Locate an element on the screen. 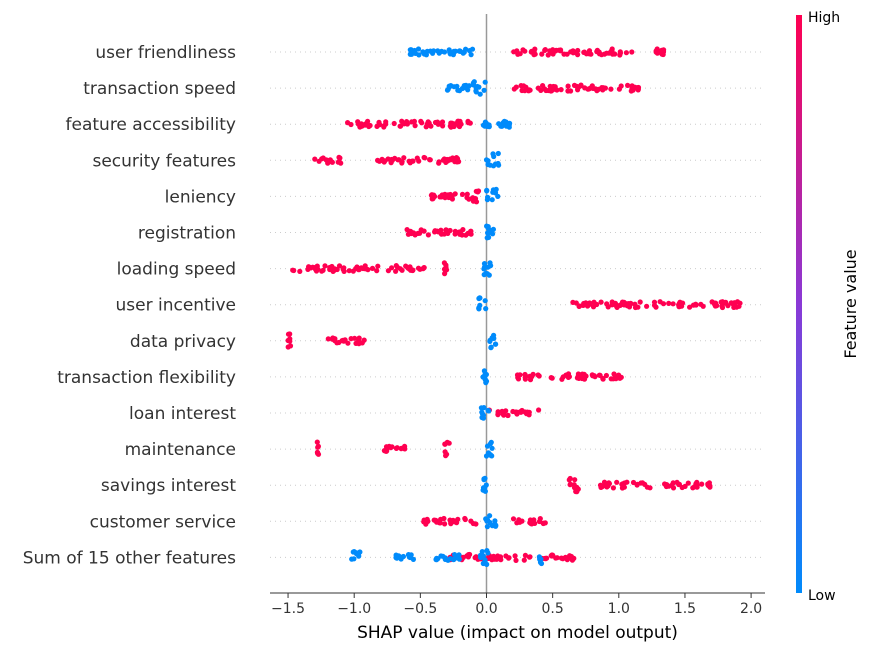 The height and width of the screenshot is (651, 870). x-axis-title: SHAP value (impact on model output) is located at coordinates (517, 633).